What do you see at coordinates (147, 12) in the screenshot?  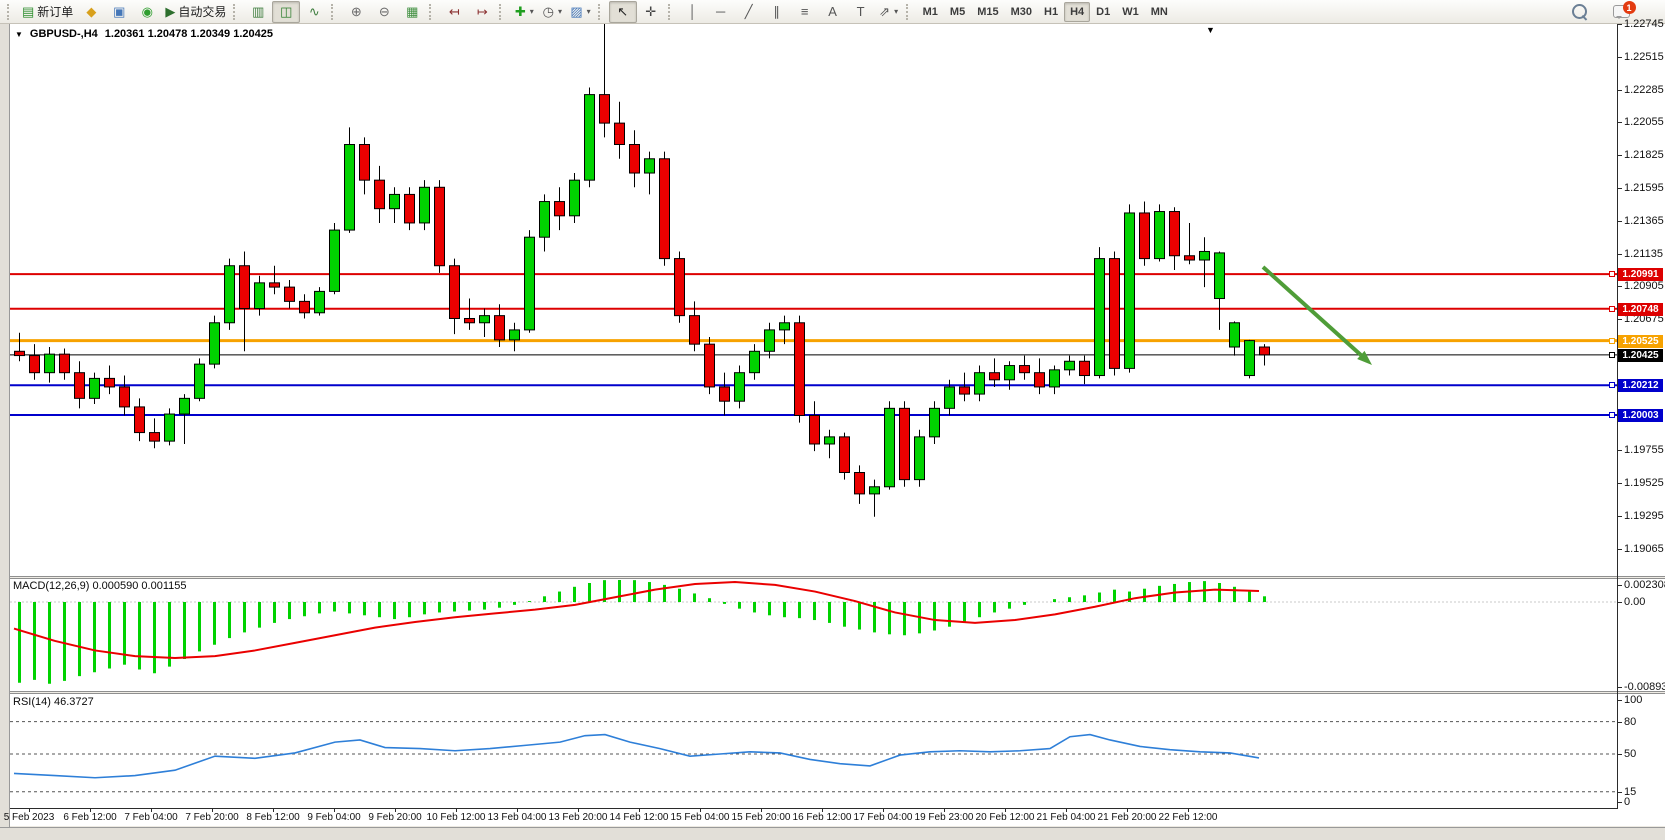 I see `signals-button: ◉` at bounding box center [147, 12].